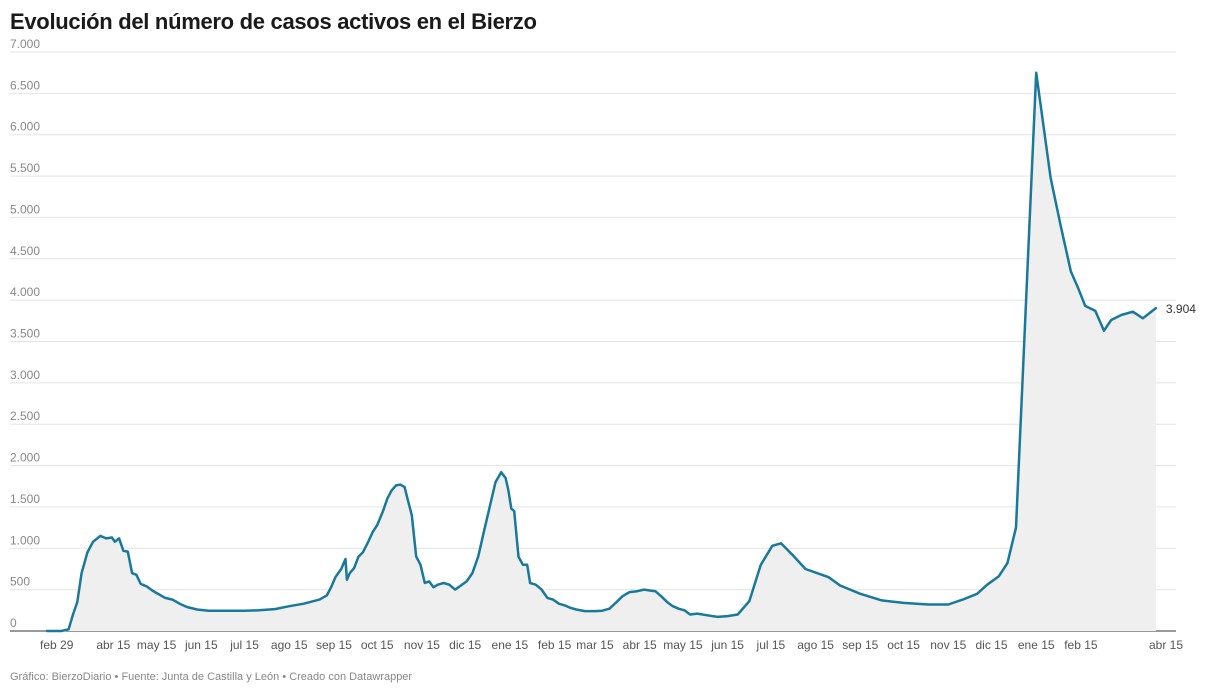  I want to click on y-tick-label: 0, so click(13, 623).